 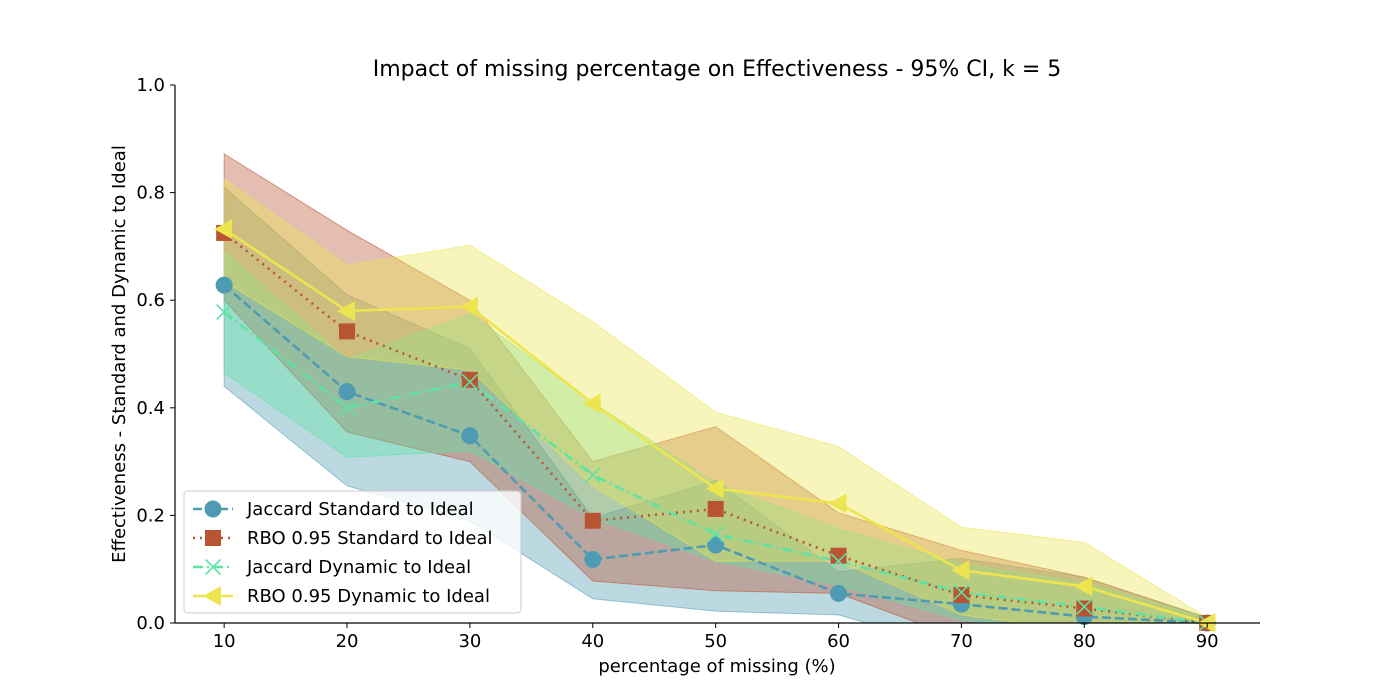 What do you see at coordinates (224, 641) in the screenshot?
I see `x-tick-label: 10` at bounding box center [224, 641].